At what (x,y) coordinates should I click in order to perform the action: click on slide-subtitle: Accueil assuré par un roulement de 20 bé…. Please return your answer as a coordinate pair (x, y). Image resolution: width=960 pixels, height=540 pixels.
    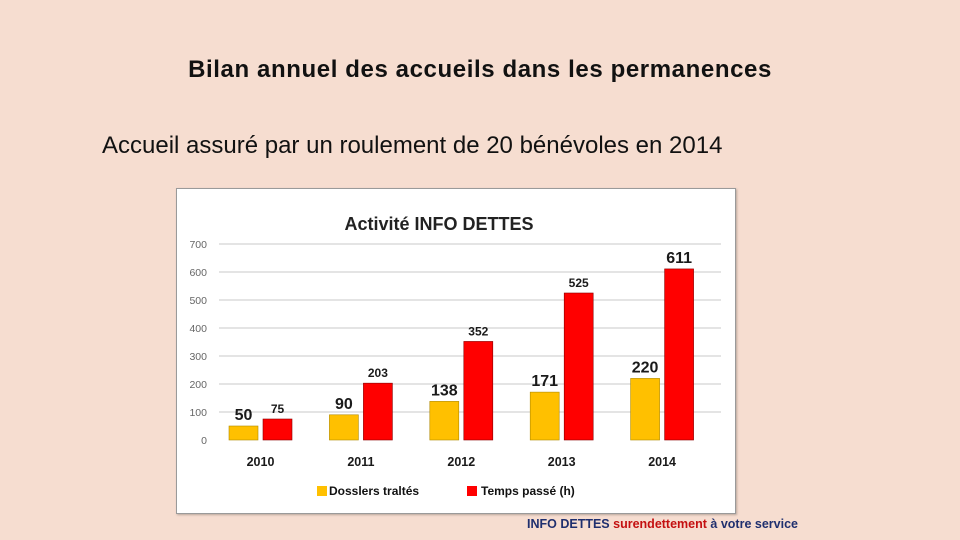
    Looking at the image, I should click on (412, 145).